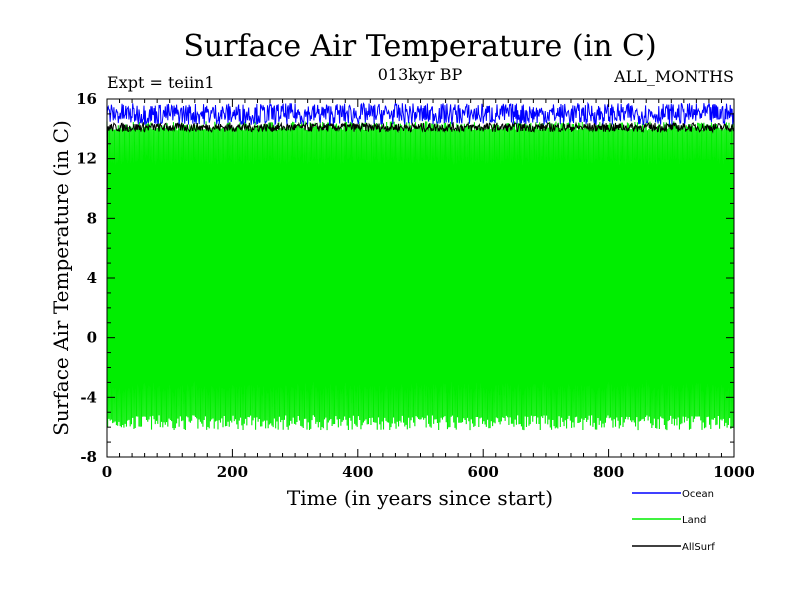  What do you see at coordinates (61, 278) in the screenshot?
I see `y-axis-label: Surface Air Temperature (in C)` at bounding box center [61, 278].